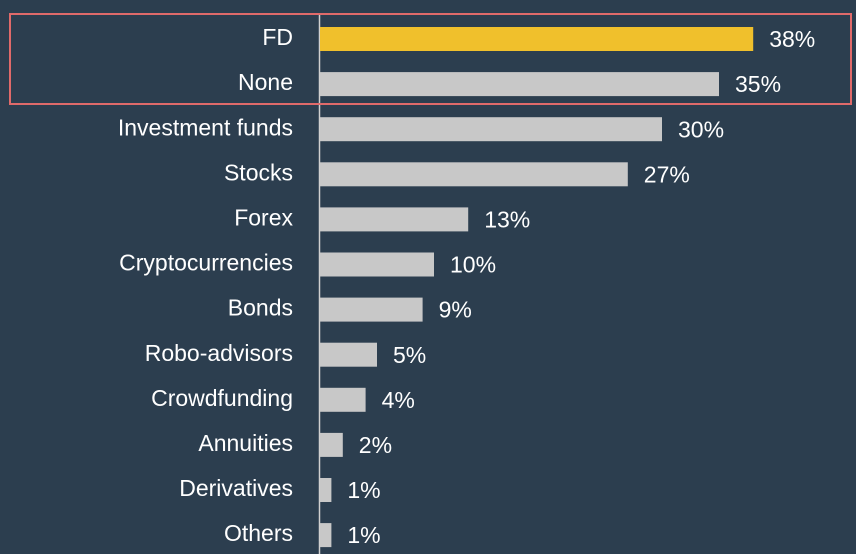 The height and width of the screenshot is (554, 856). Describe the element at coordinates (409, 355) in the screenshot. I see `value-label: 5%` at that location.